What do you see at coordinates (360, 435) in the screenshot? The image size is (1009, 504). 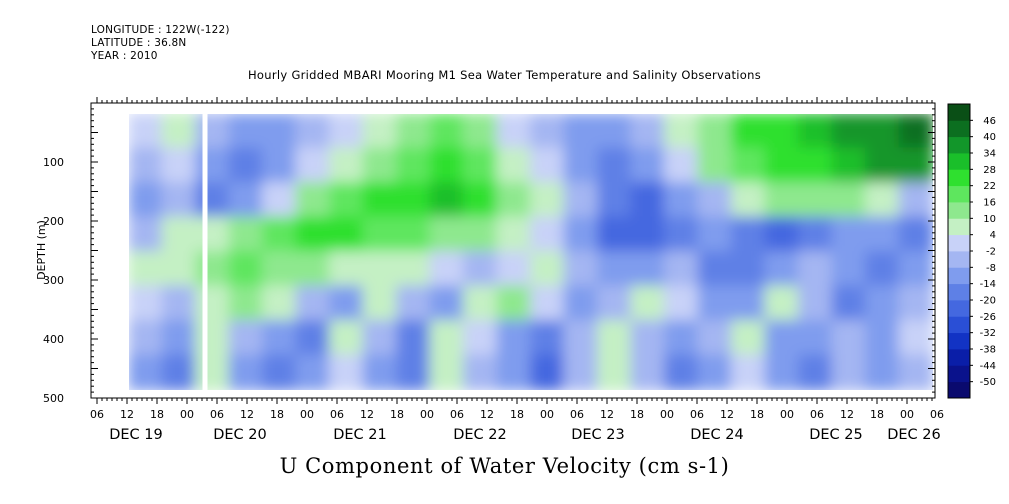 I see `x-day-label: DEC 21` at bounding box center [360, 435].